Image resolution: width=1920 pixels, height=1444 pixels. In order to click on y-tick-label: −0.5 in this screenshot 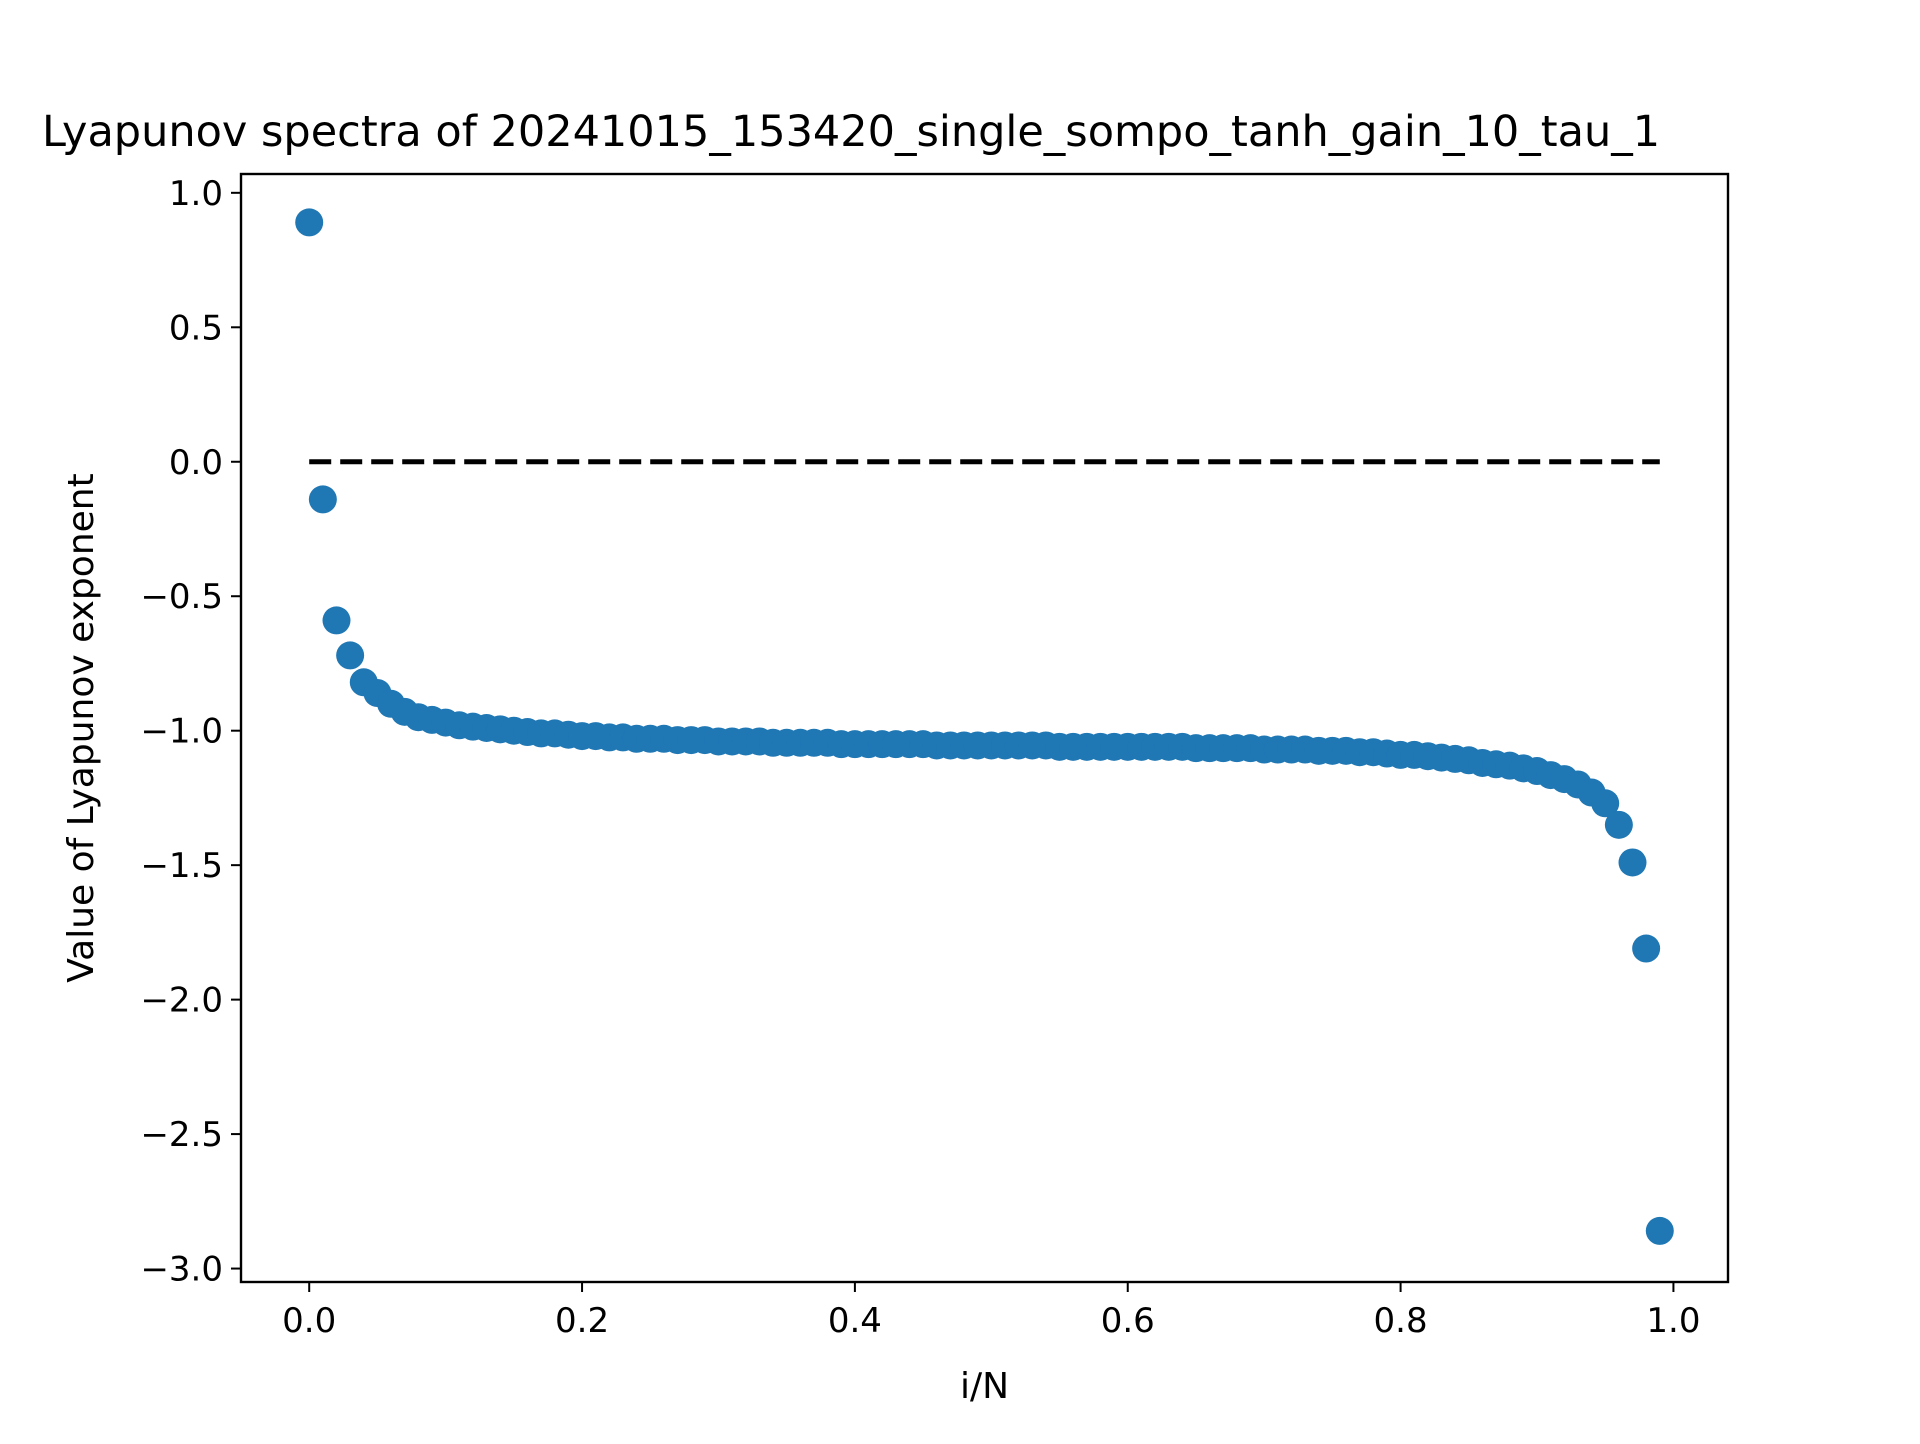, I will do `click(181, 597)`.